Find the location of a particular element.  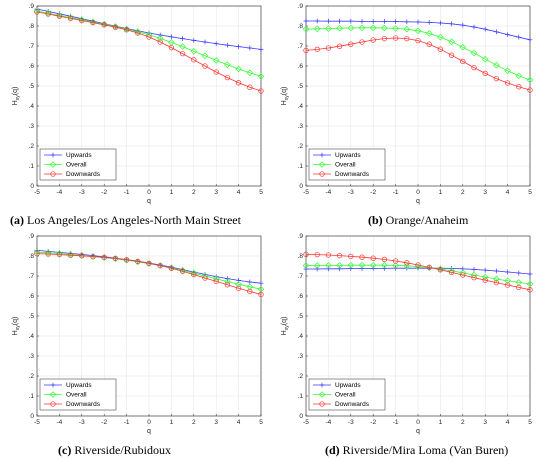

x-tick-label: 4 is located at coordinates (239, 422).